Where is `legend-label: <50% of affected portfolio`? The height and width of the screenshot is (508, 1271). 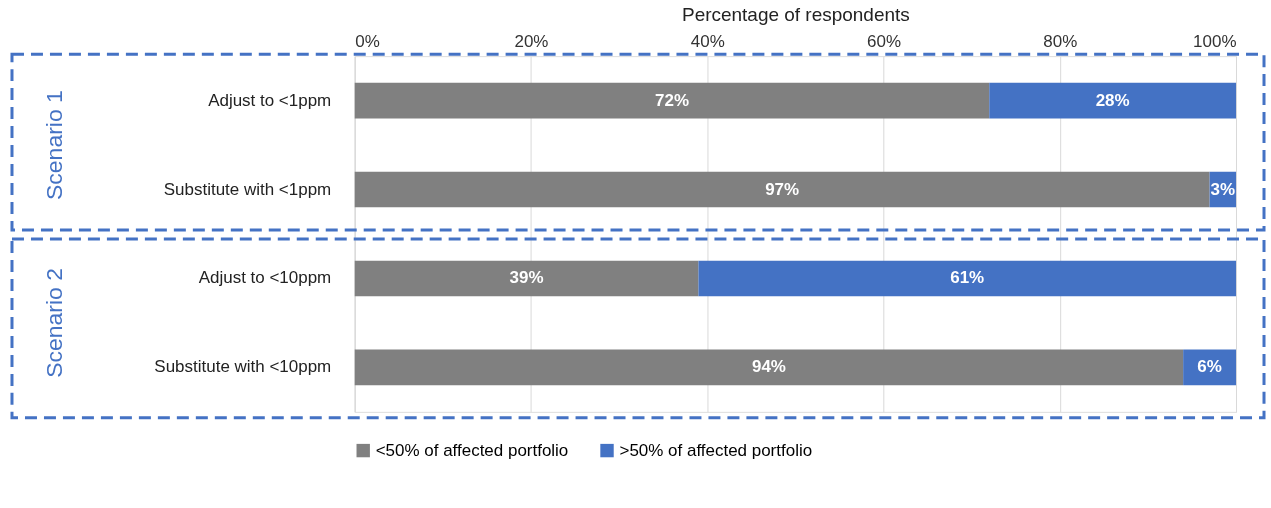 legend-label: <50% of affected portfolio is located at coordinates (472, 450).